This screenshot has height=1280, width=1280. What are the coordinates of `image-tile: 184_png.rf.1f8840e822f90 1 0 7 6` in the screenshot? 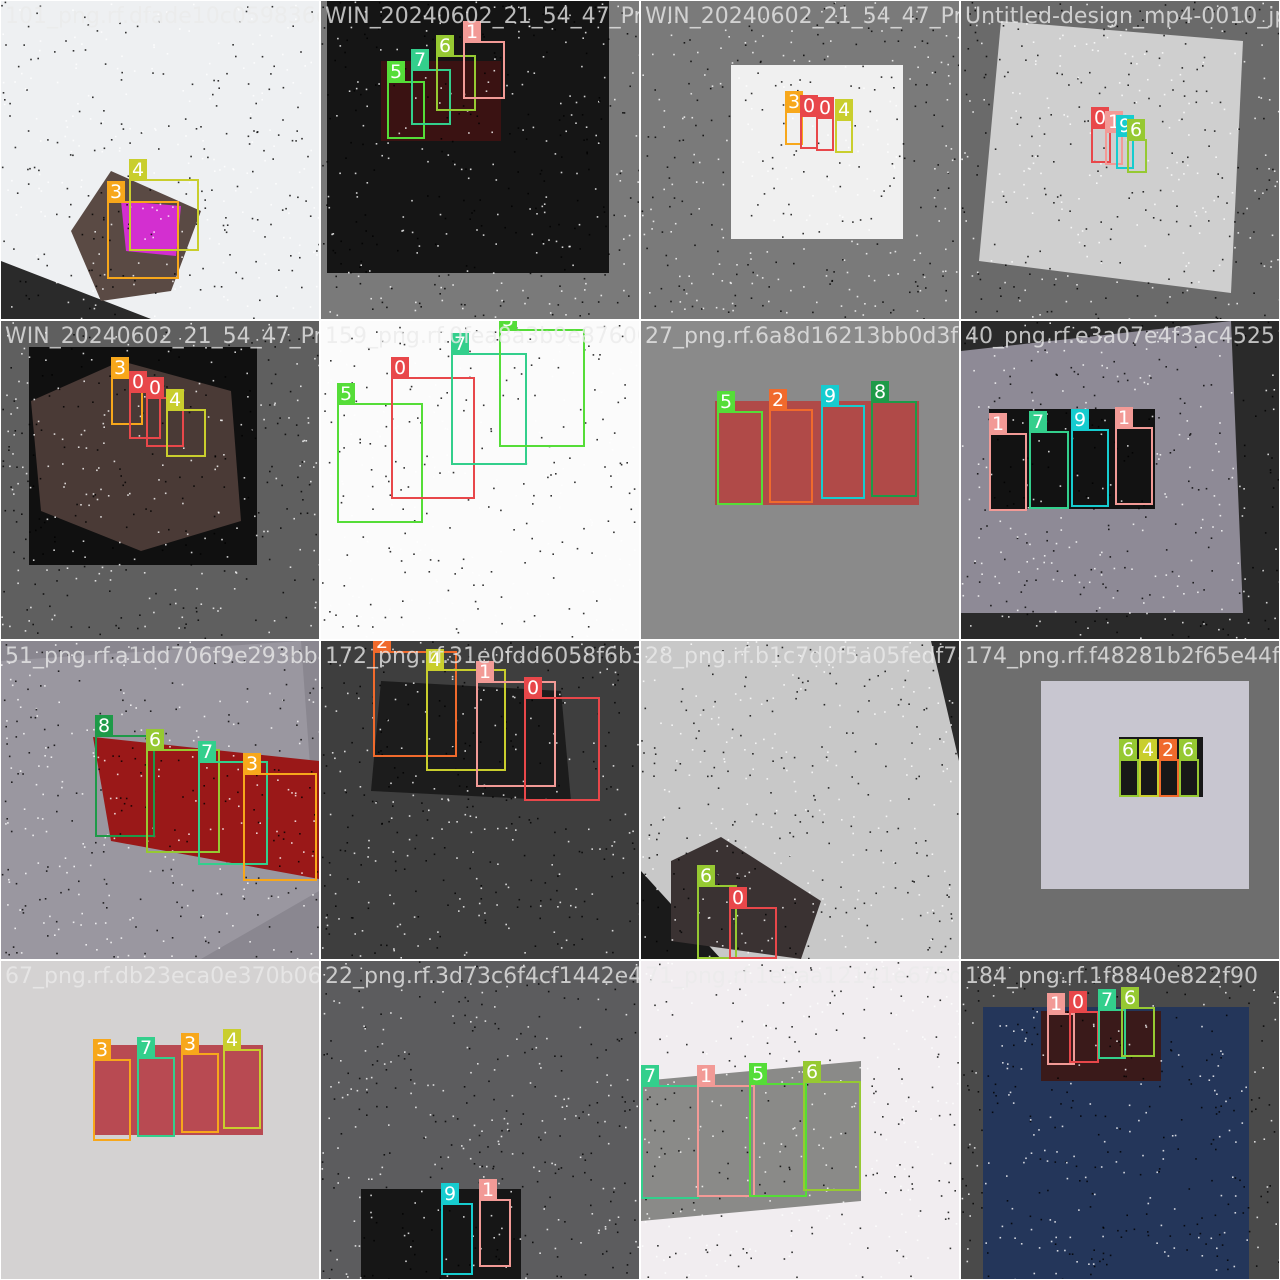 It's located at (1120, 1120).